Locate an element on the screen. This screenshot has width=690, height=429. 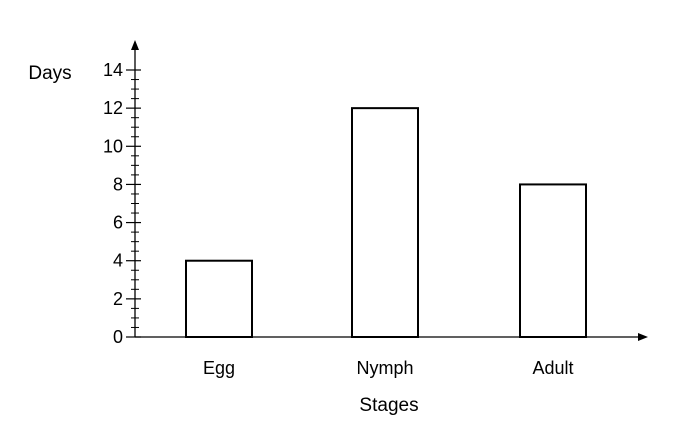
x-tick-label: Nymph is located at coordinates (384, 368).